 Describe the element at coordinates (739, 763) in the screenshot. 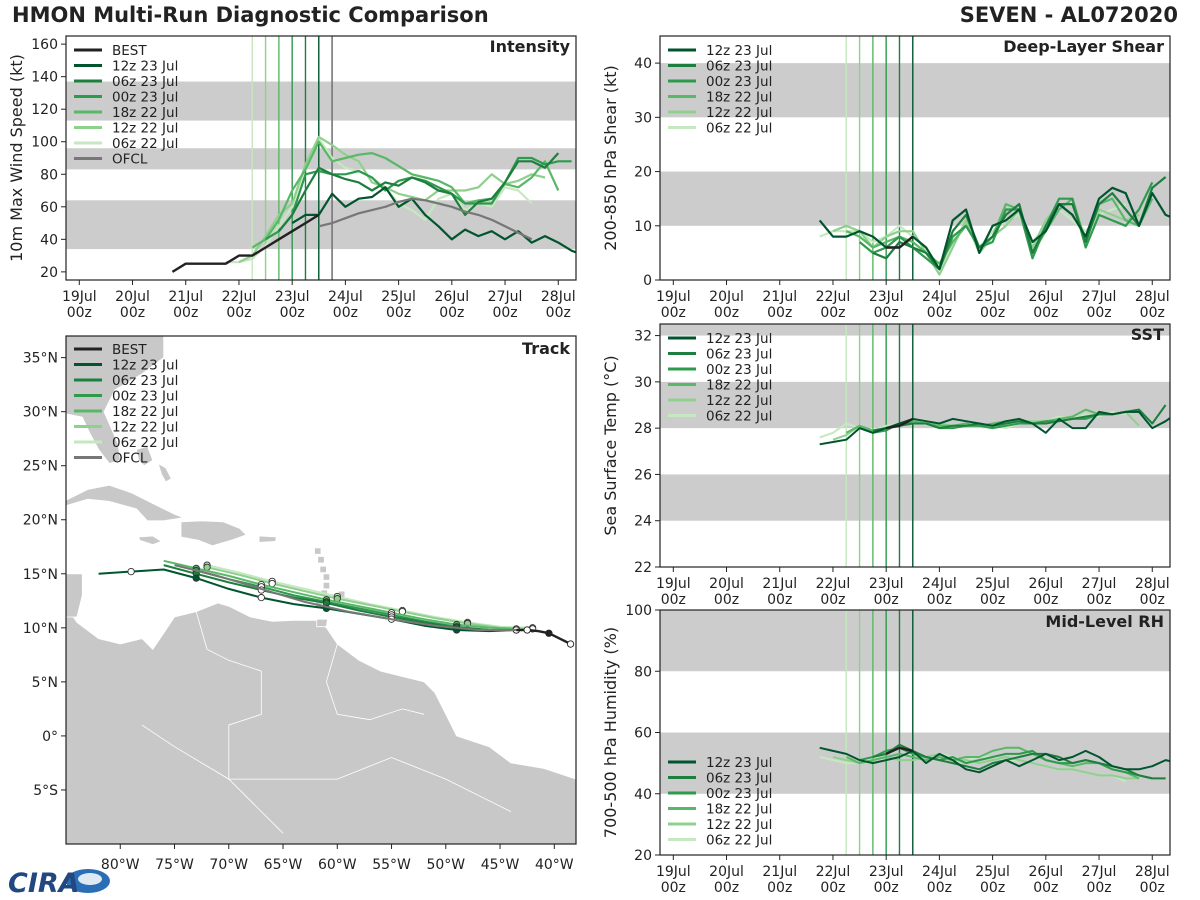

I see `rh-legend-label-12z-23-jul: 12z 23 Jul` at that location.